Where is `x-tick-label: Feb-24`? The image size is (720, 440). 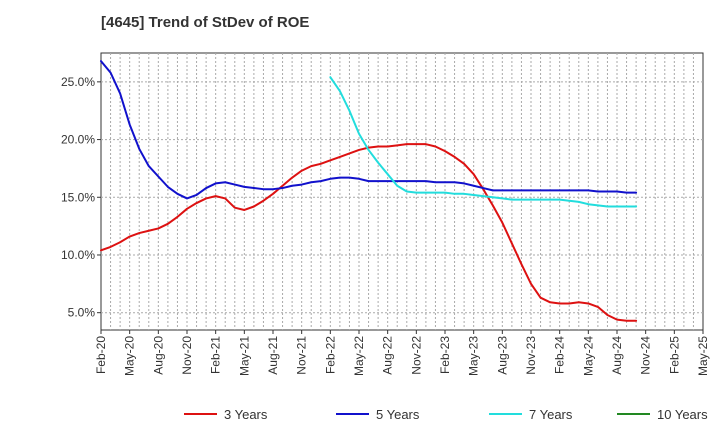
x-tick-label: Feb-24 is located at coordinates (560, 355).